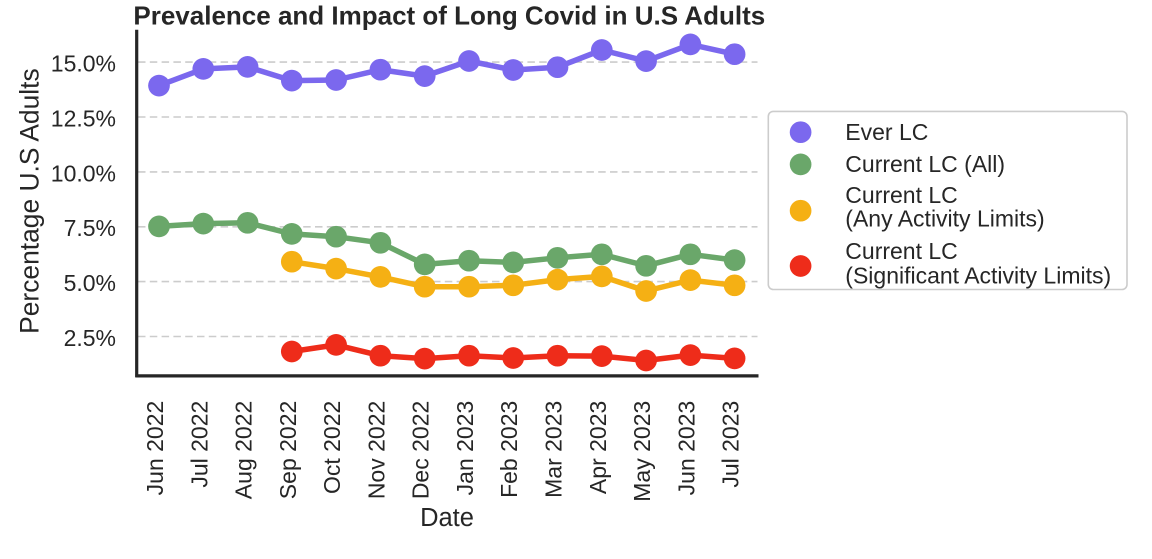 This screenshot has height=559, width=1152. Describe the element at coordinates (90, 283) in the screenshot. I see `svg-text: 5.0%` at that location.